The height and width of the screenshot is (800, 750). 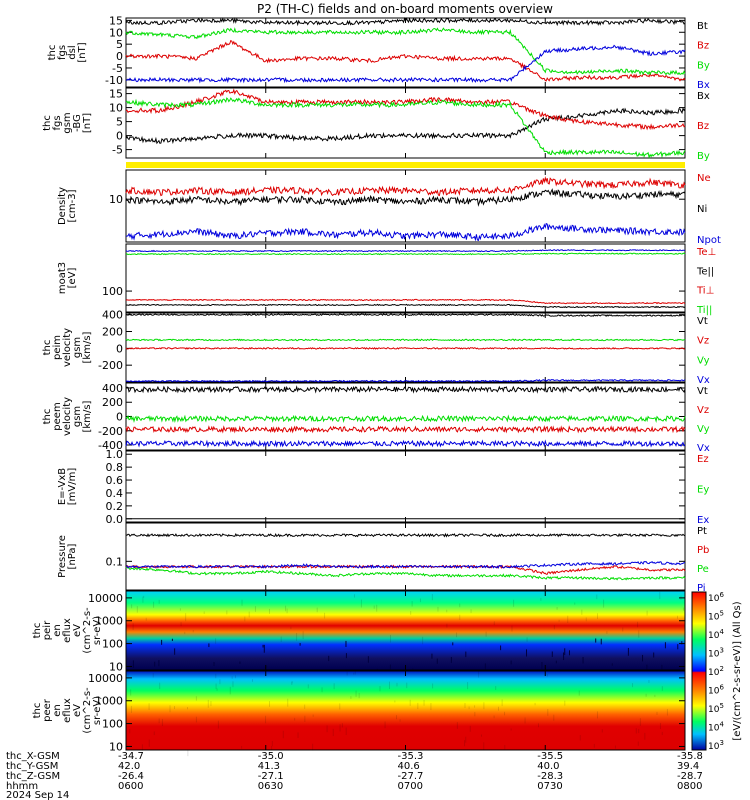 What do you see at coordinates (389, 207) in the screenshot?
I see `panel-density: 10 Density [cm-3] Ne Ni Npot` at bounding box center [389, 207].